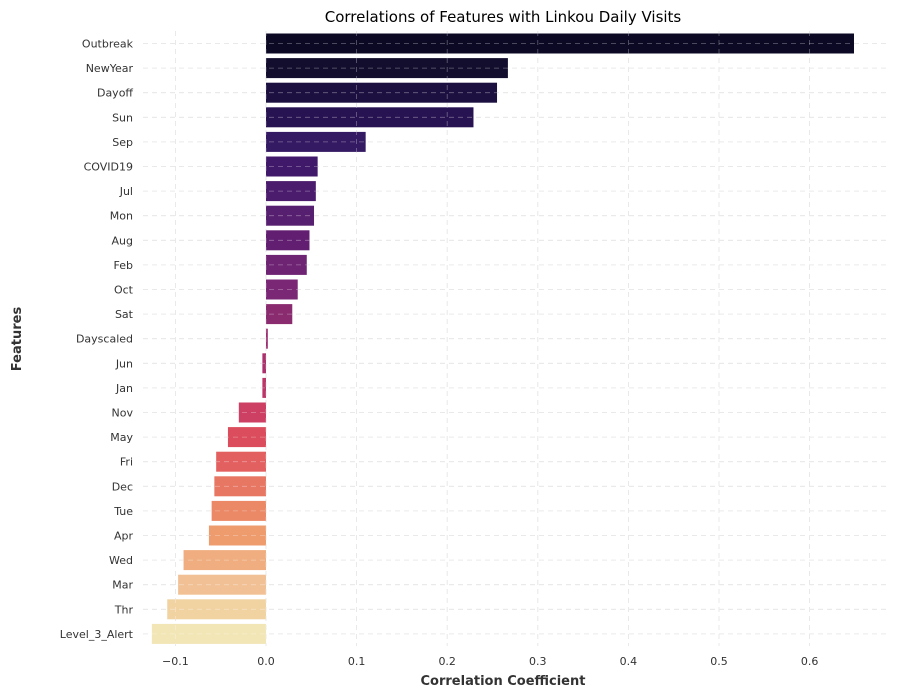 The width and height of the screenshot is (901, 698). Describe the element at coordinates (286, 264) in the screenshot. I see `bar-feb` at that location.